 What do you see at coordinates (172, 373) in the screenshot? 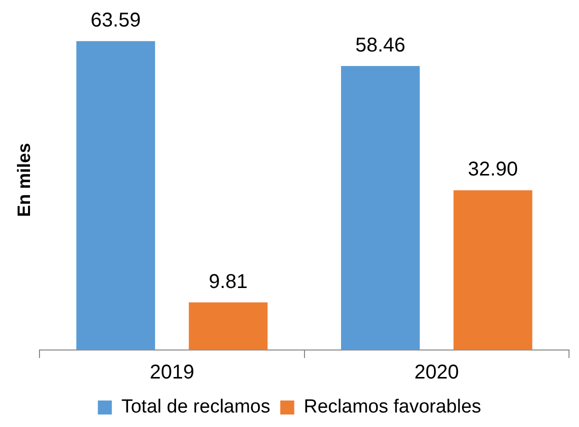
I see `x-tick-label: 2019` at bounding box center [172, 373].